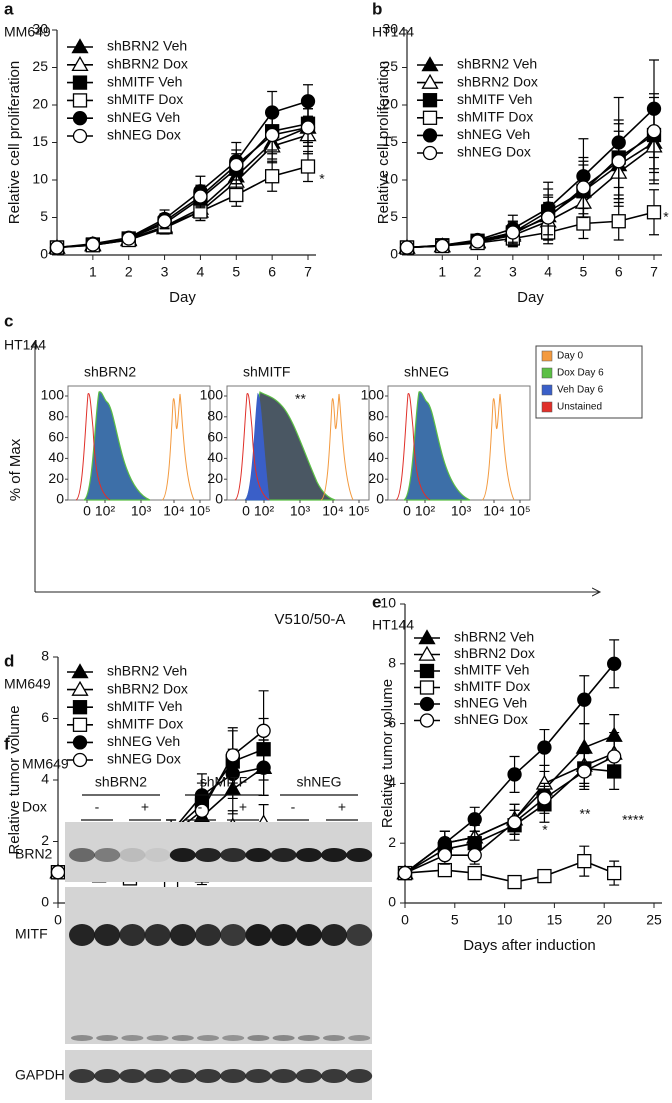 The image size is (672, 1103). Describe the element at coordinates (34, 854) in the screenshot. I see `row-label: BRN2` at that location.